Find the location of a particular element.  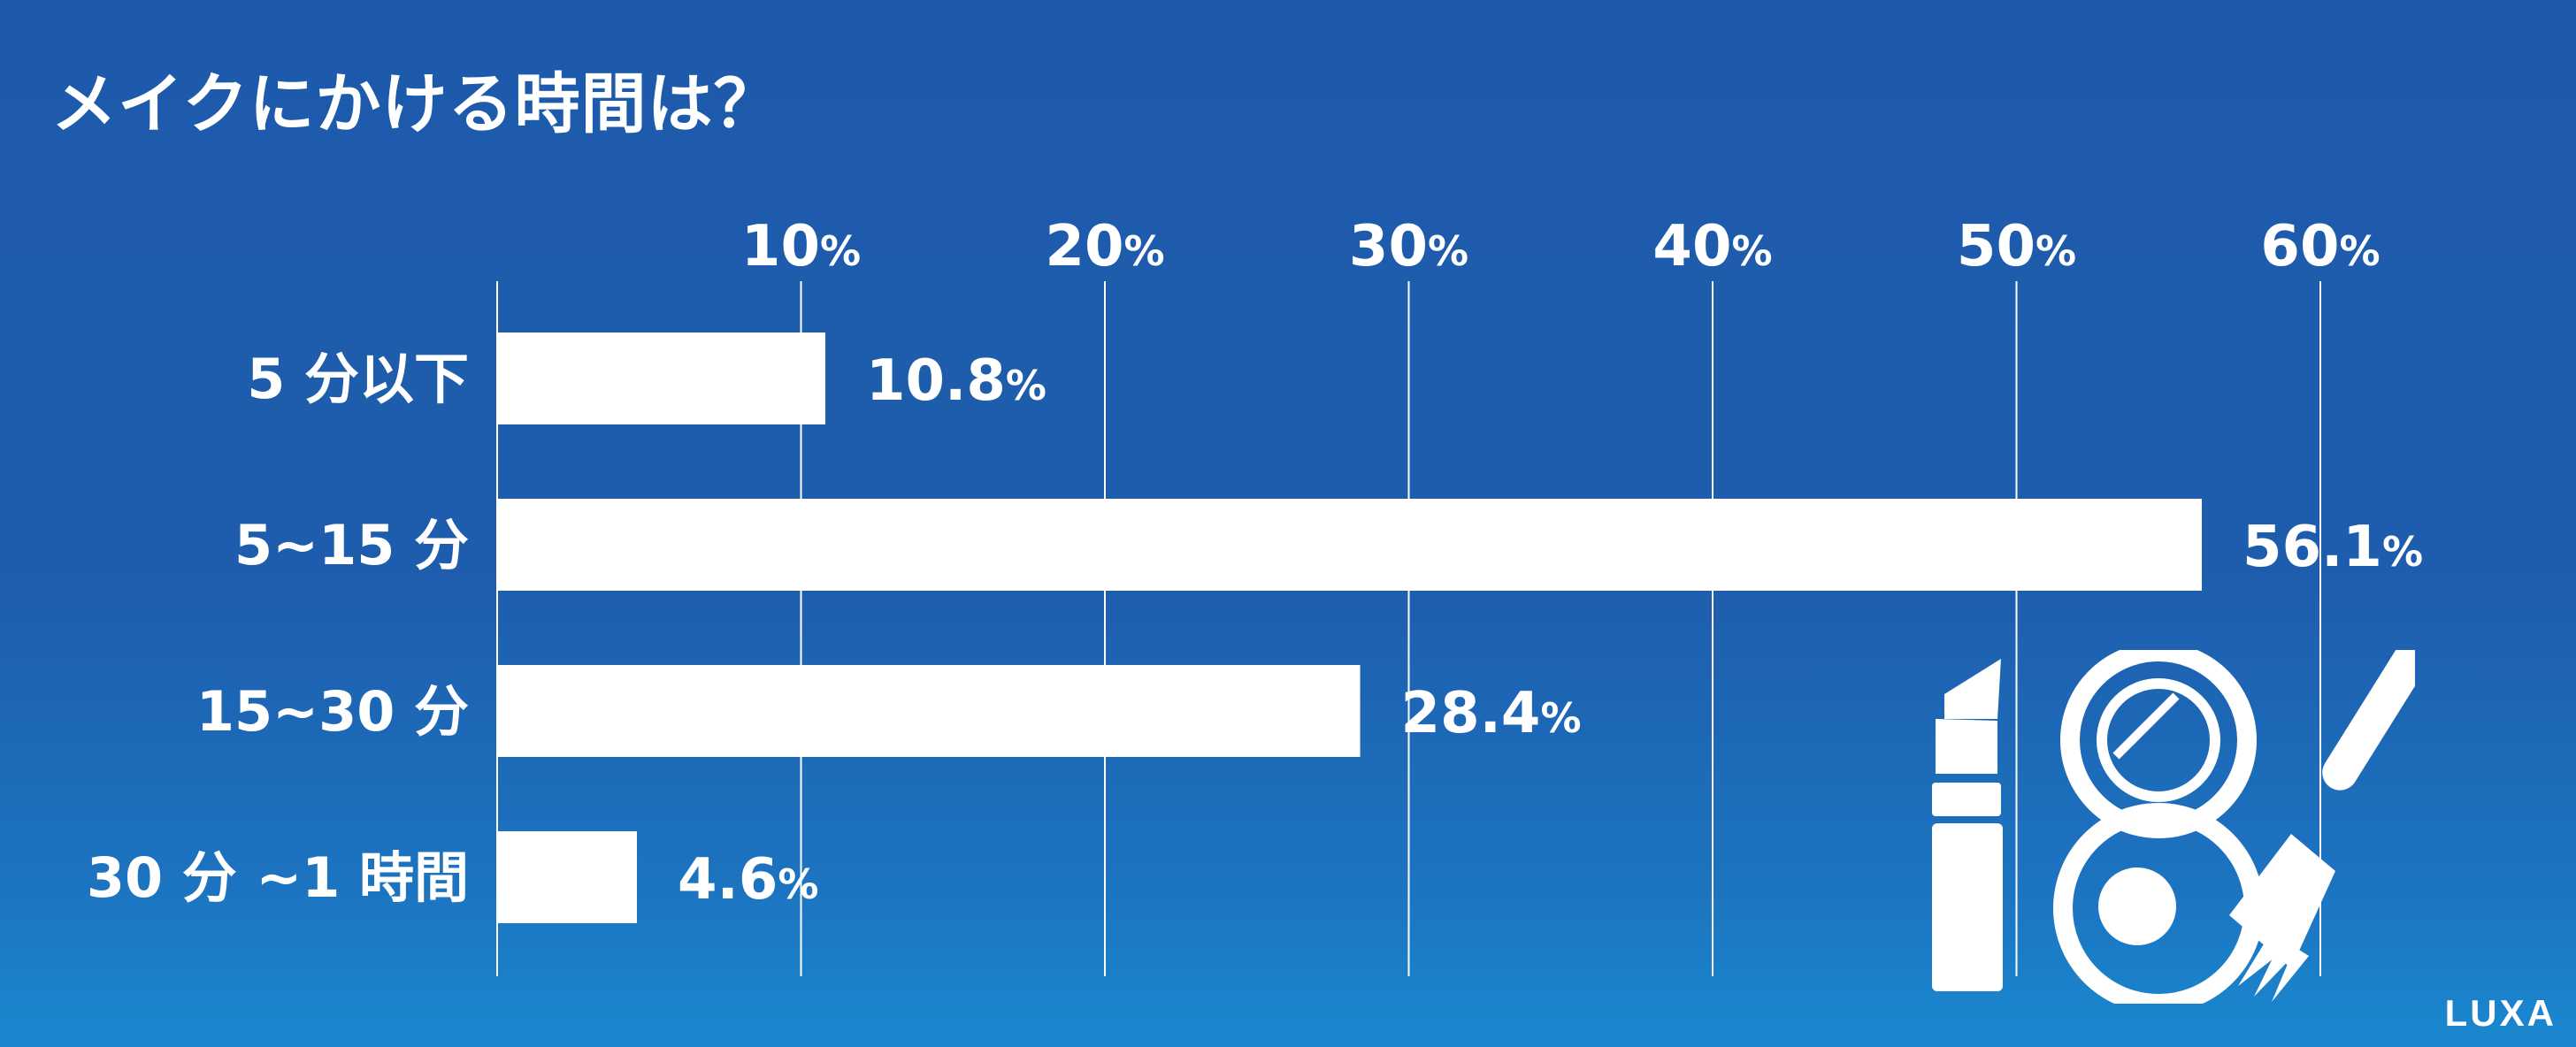

makeup-illustration is located at coordinates (2173, 827).